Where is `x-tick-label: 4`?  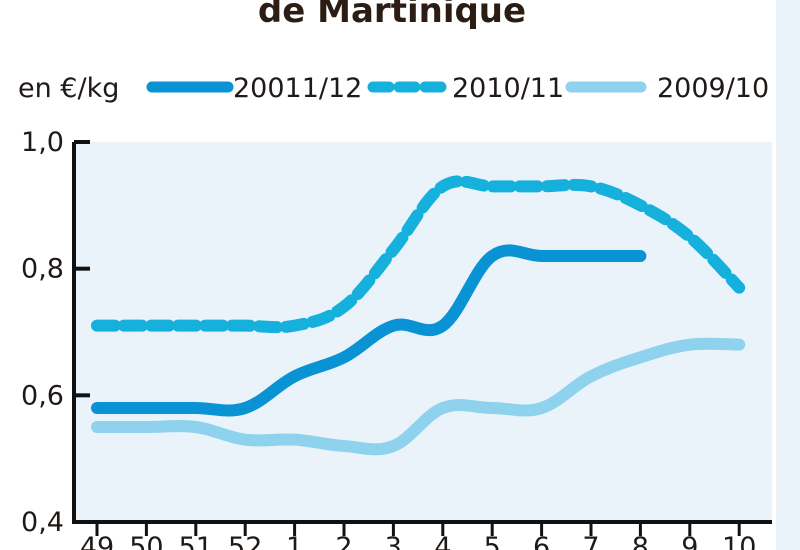 x-tick-label: 4 is located at coordinates (442, 541).